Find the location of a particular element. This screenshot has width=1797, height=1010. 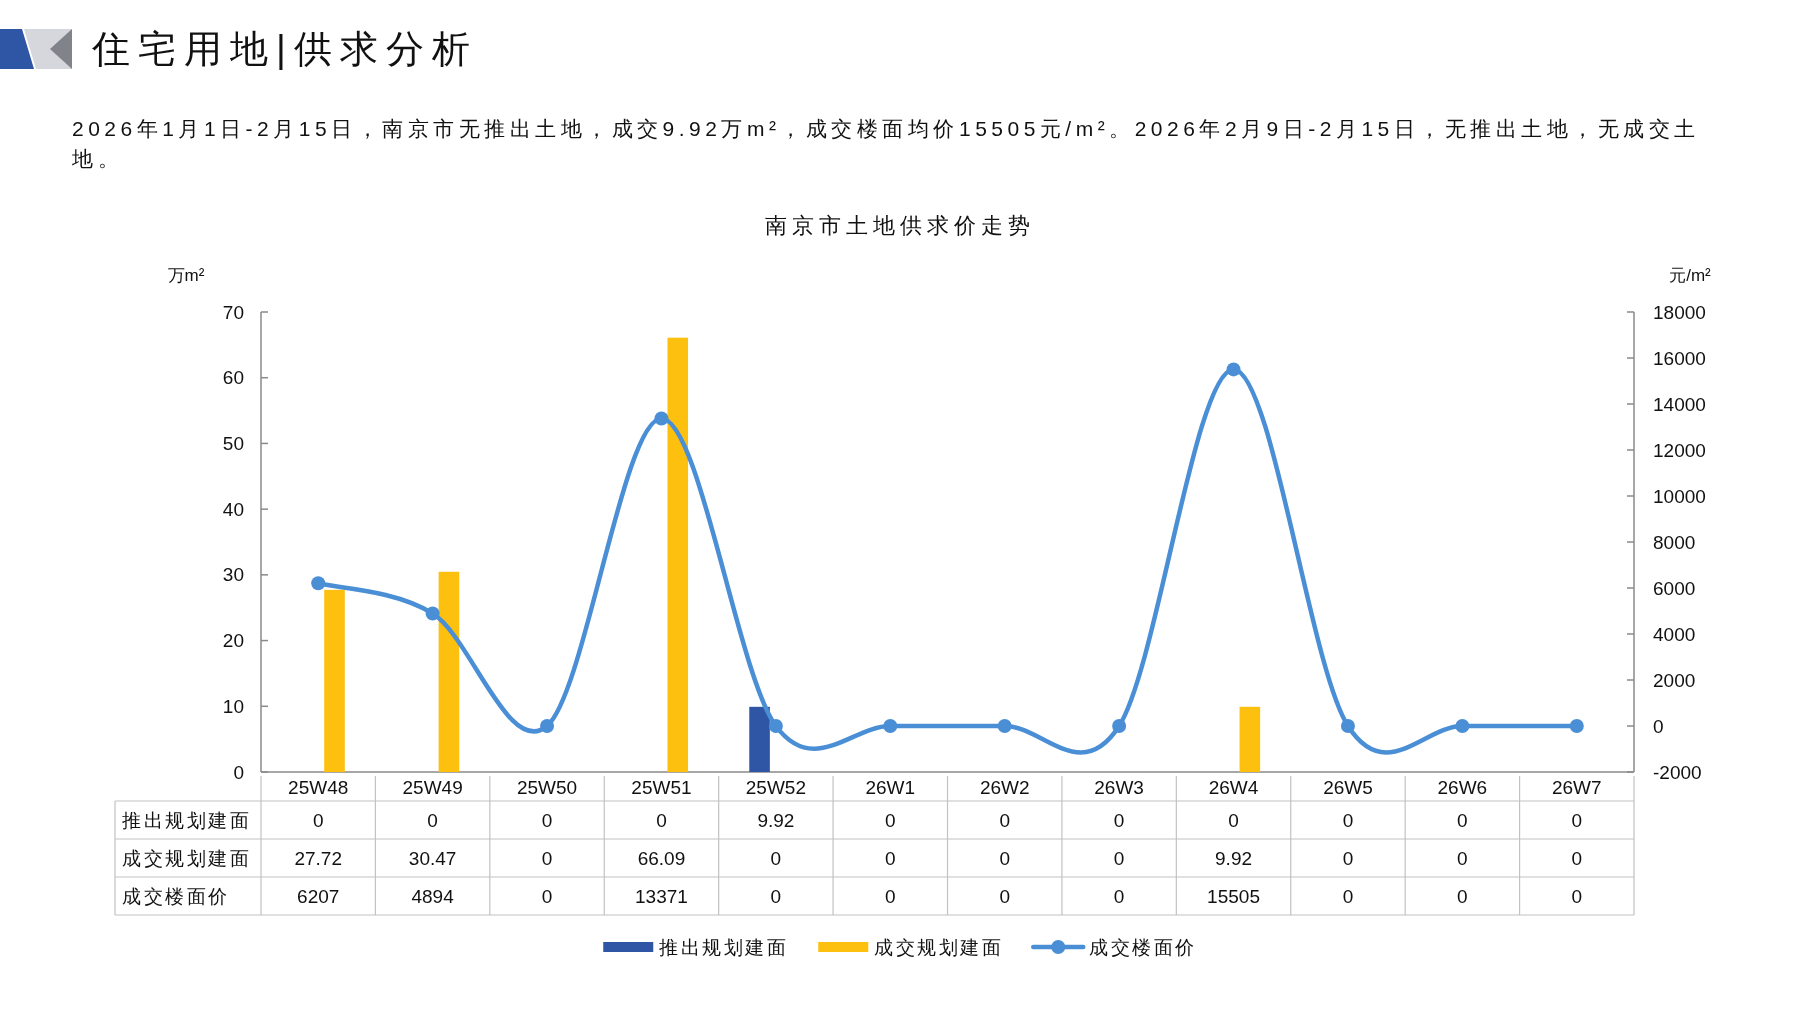

x-tick-label: 26W5 is located at coordinates (1348, 787).